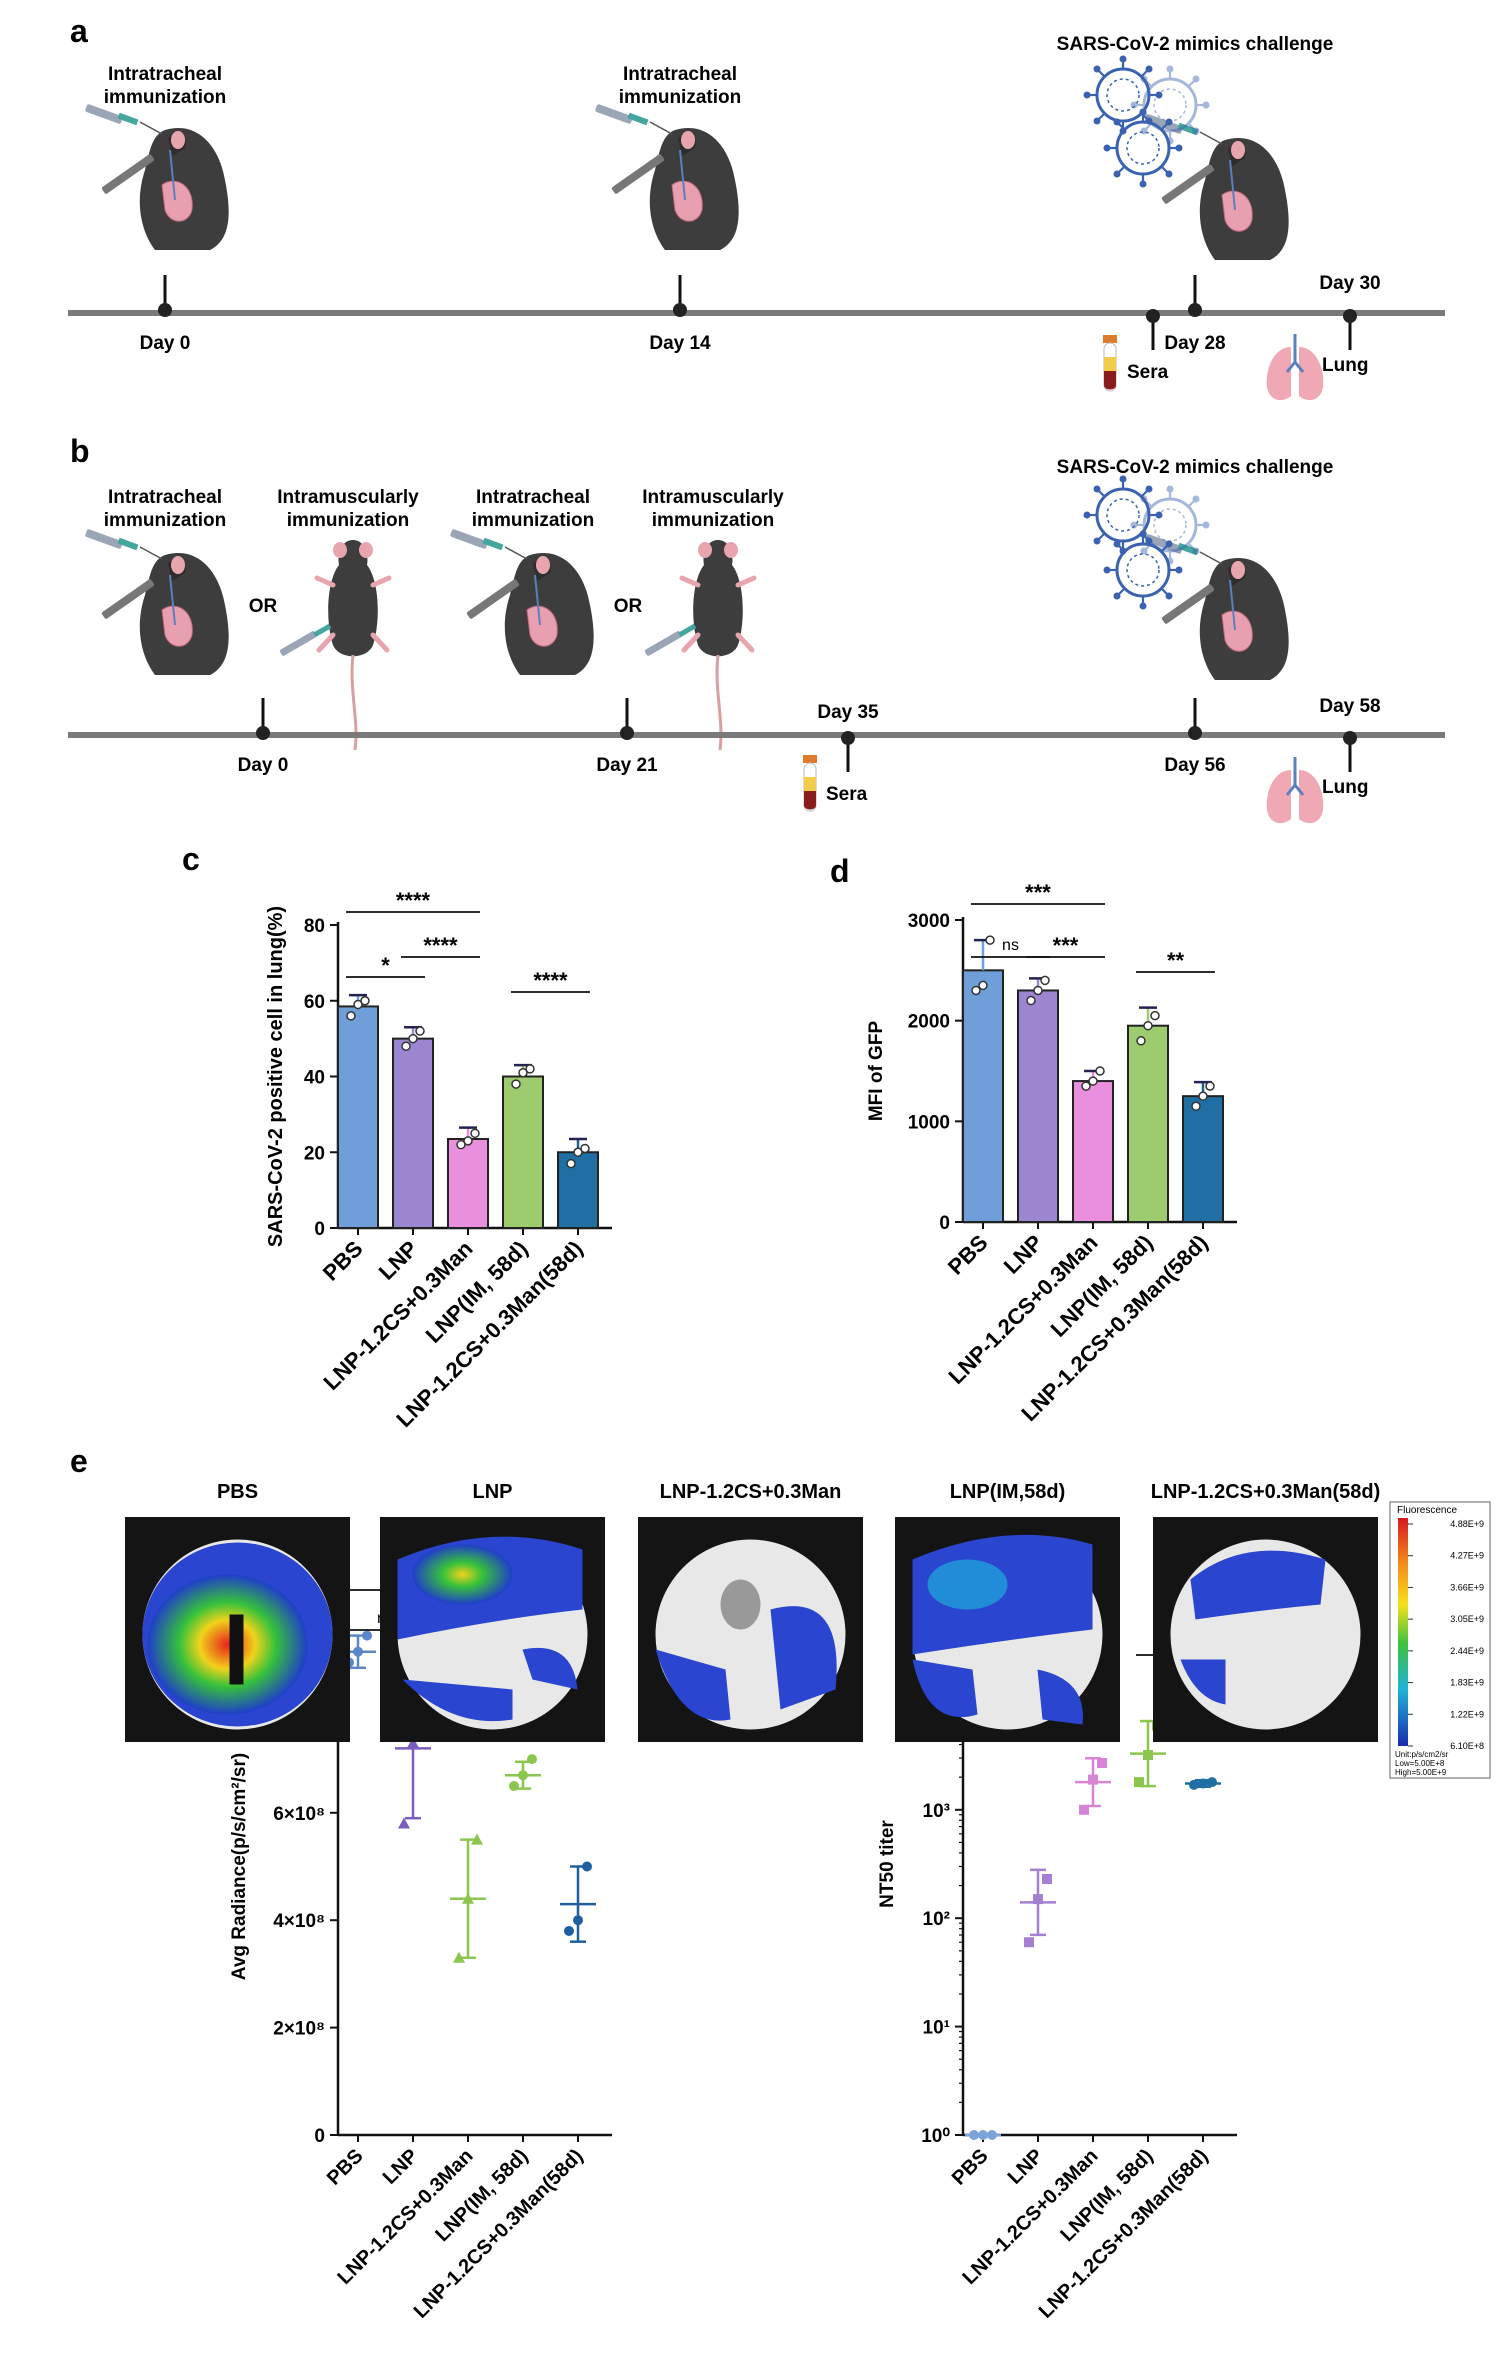 Image resolution: width=1510 pixels, height=2374 pixels. What do you see at coordinates (713, 497) in the screenshot?
I see `b-im2-line1: Intramuscularly` at bounding box center [713, 497].